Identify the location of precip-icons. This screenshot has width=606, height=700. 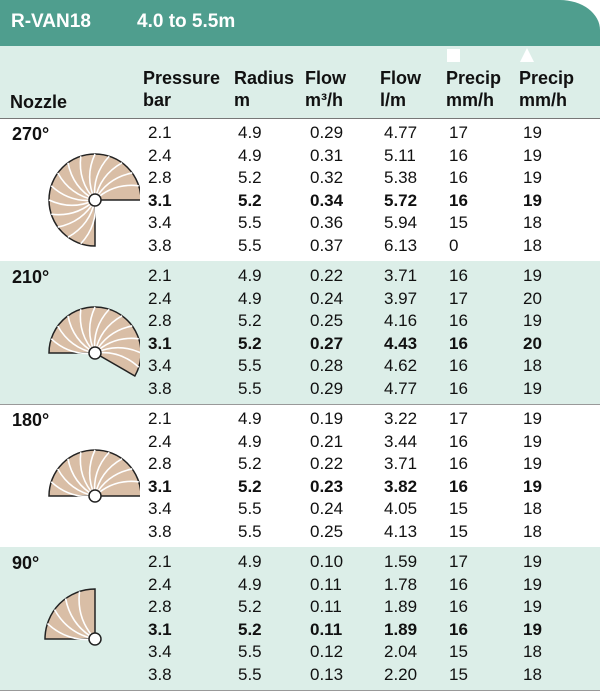
(490, 55).